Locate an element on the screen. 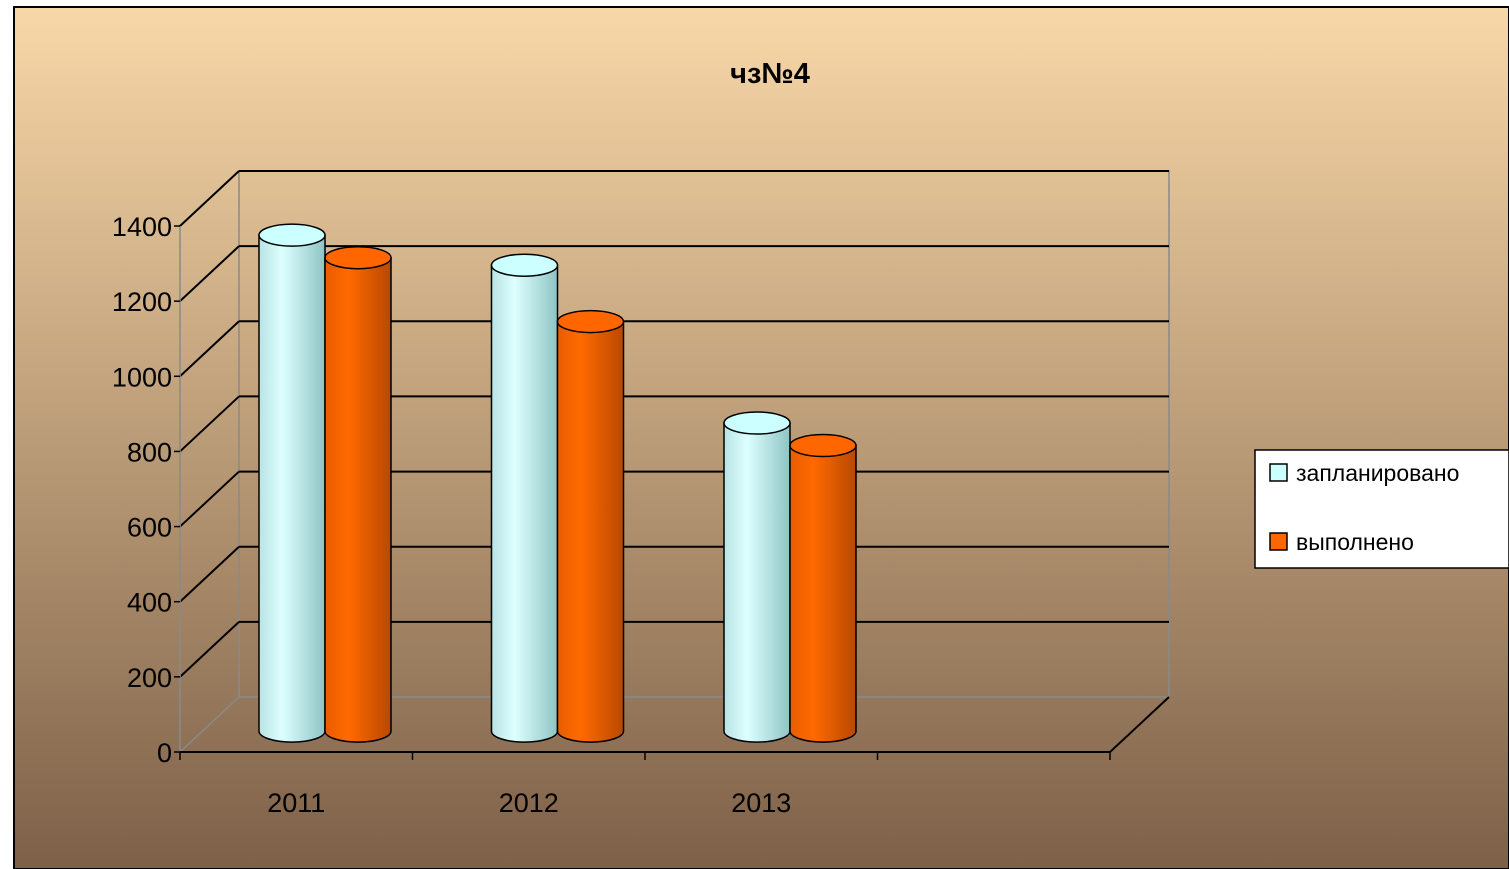  bar-vypolneno-2012 is located at coordinates (590, 526).